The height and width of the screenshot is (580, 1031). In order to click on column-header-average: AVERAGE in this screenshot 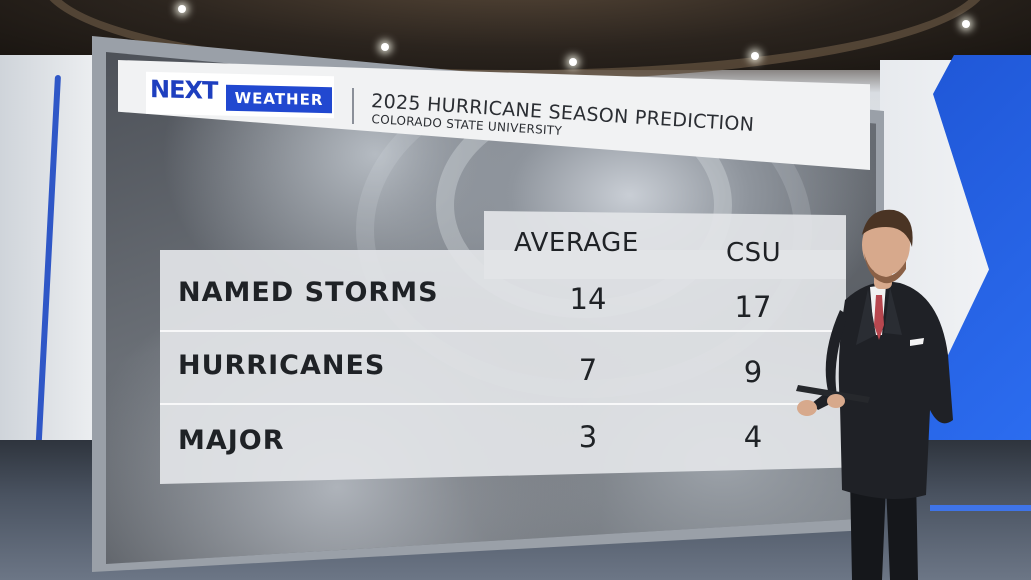, I will do `click(576, 243)`.